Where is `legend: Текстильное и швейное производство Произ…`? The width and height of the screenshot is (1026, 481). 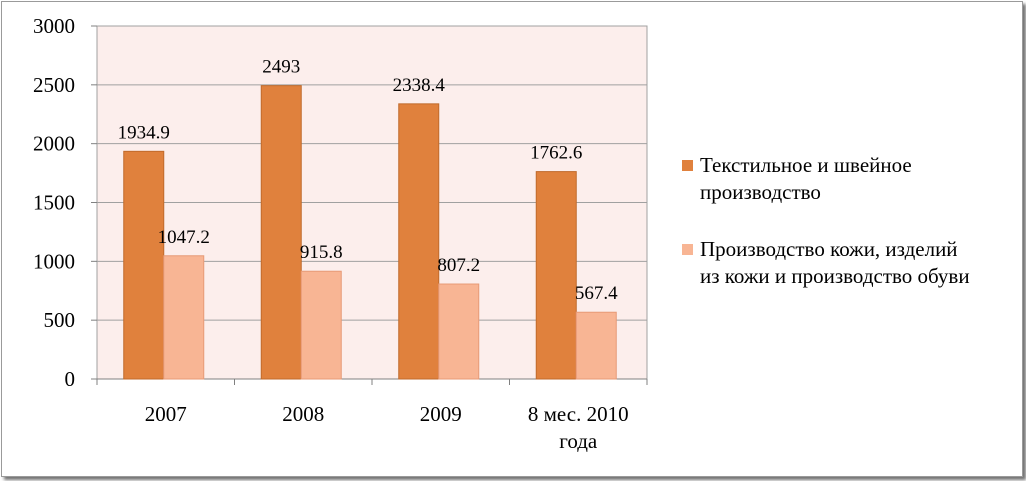 legend: Текстильное и швейное производство Произ… is located at coordinates (832, 236).